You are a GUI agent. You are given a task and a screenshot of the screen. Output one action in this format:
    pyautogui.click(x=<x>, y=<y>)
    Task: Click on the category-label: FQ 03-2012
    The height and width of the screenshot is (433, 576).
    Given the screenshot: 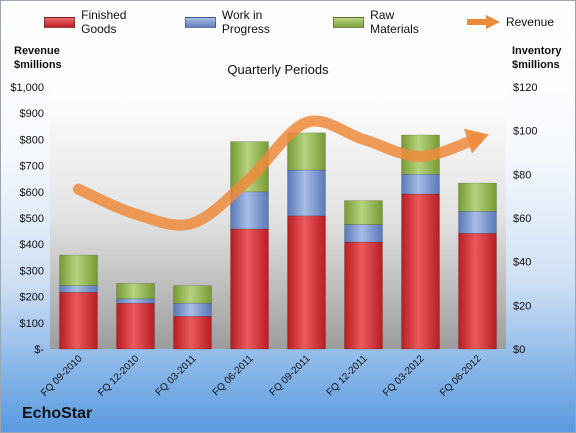 What is the action you would take?
    pyautogui.click(x=404, y=376)
    